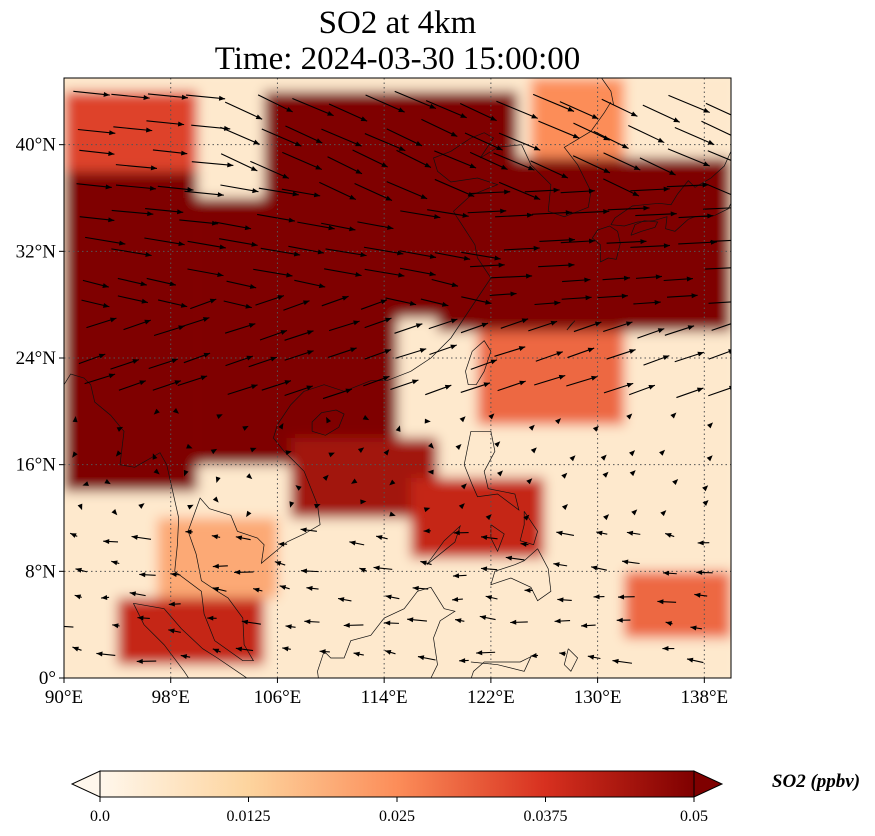 This screenshot has height=836, width=875. Describe the element at coordinates (386, 693) in the screenshot. I see `x-axis-ticks: 90°E 98°E 106°E 114°E 122°E 130°E 138°E` at that location.